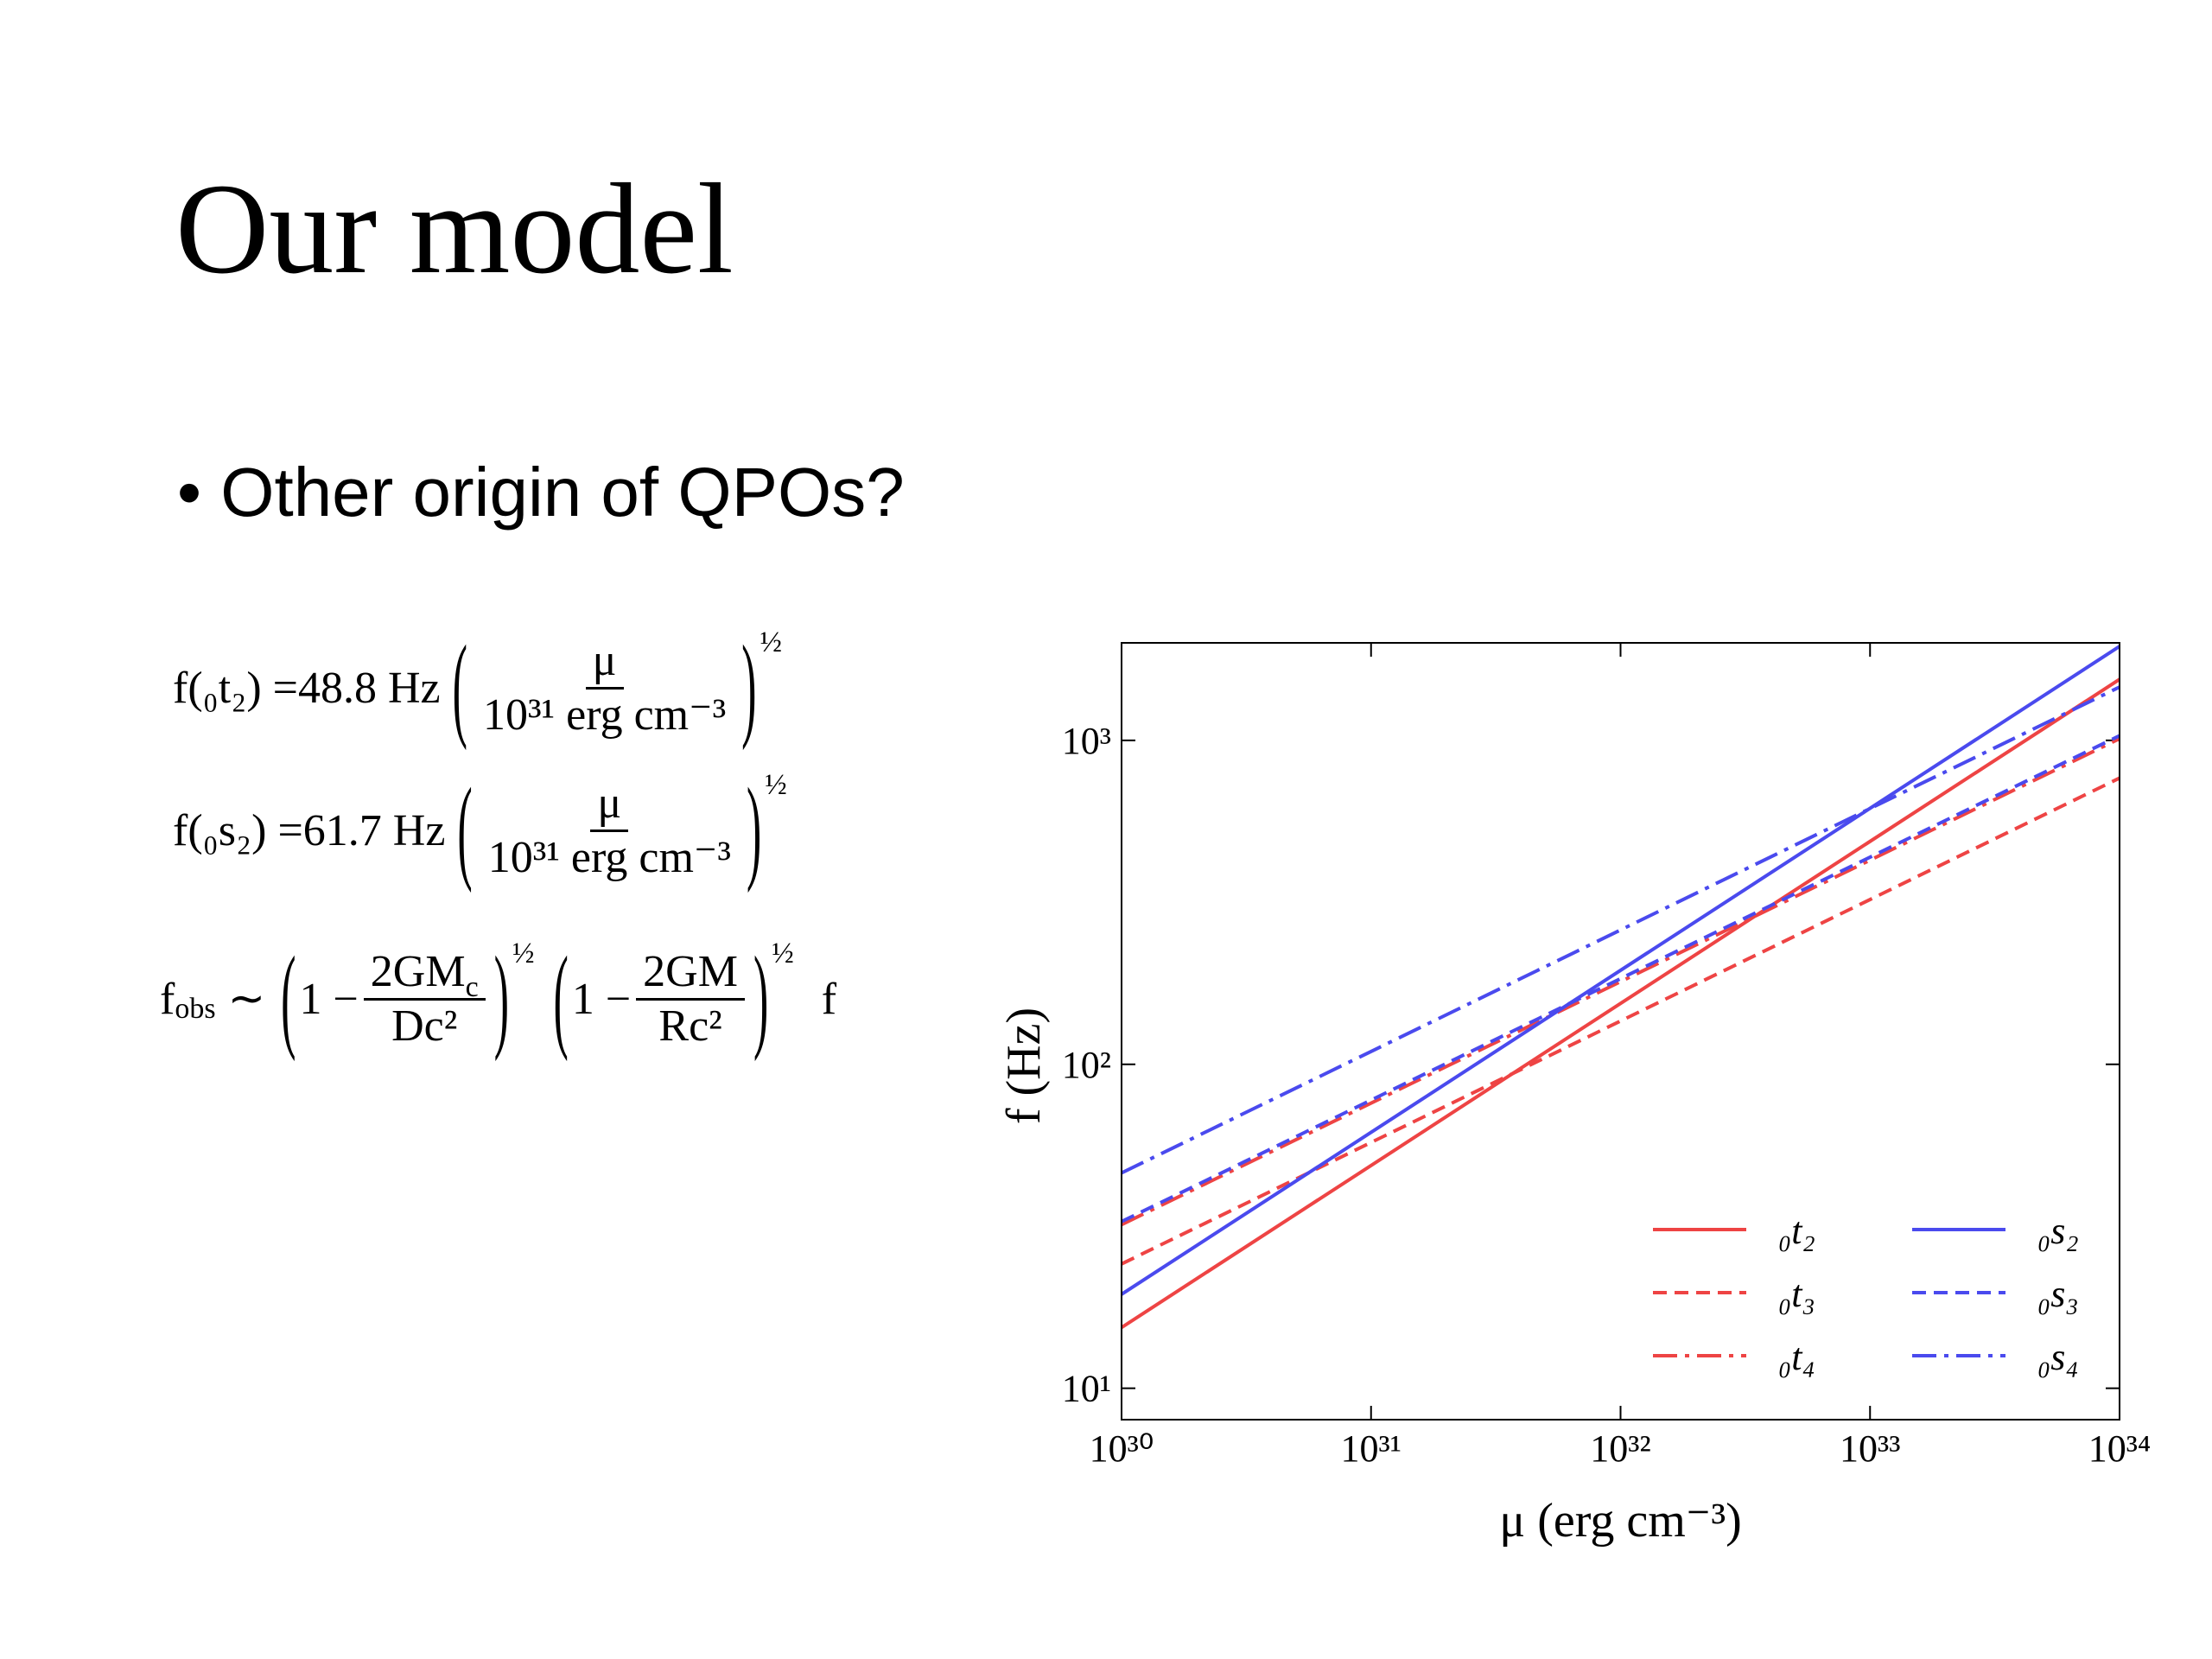 This screenshot has height=1659, width=2212. Describe the element at coordinates (2058, 1231) in the screenshot. I see `legend-label: ₀s₂` at that location.